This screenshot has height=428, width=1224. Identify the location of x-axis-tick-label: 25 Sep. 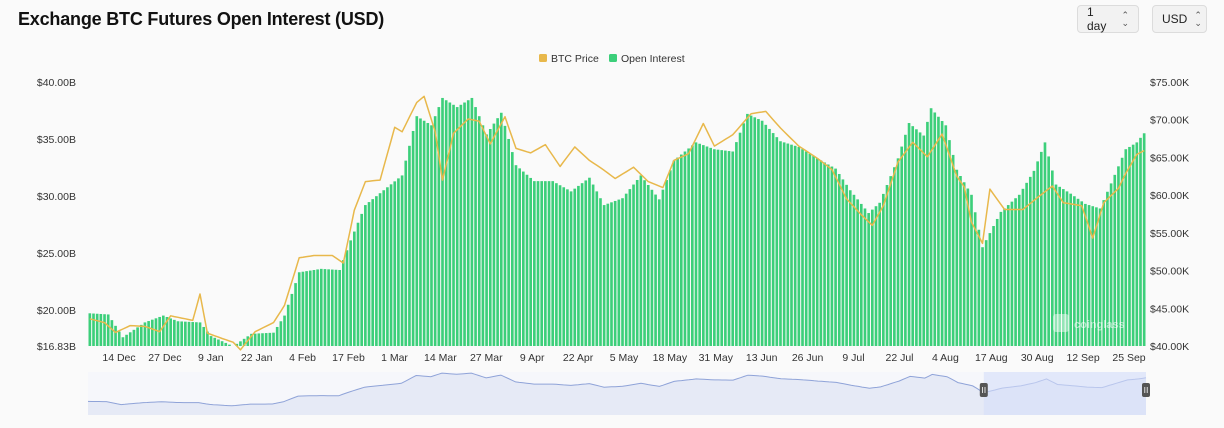
(1128, 358).